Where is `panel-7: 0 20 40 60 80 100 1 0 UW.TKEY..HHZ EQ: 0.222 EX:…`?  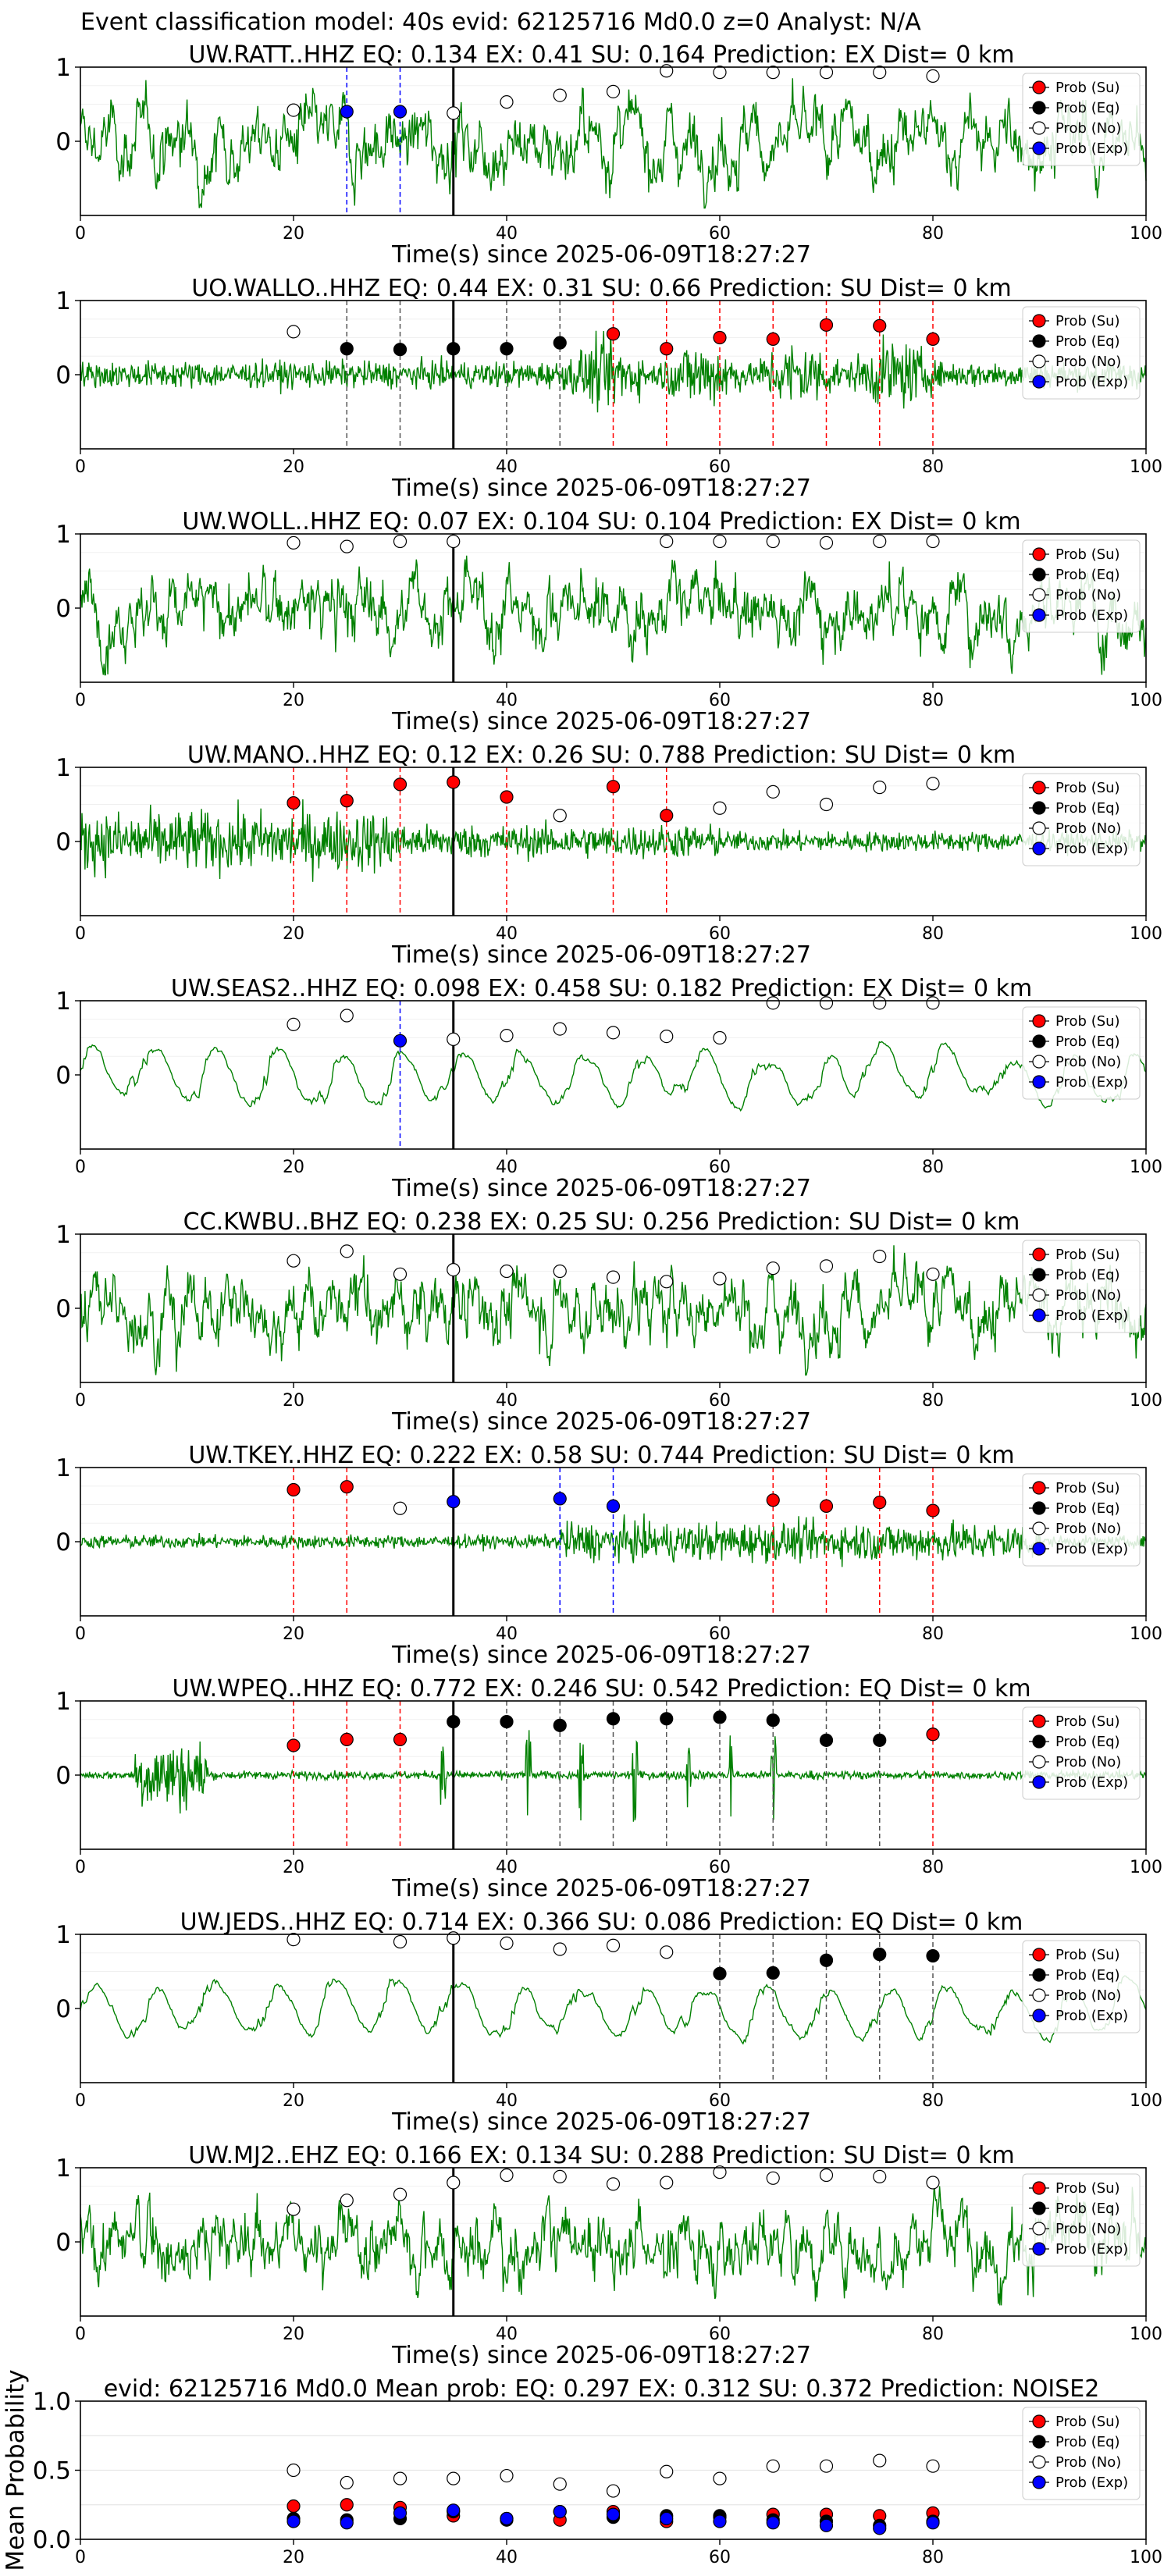 panel-7: 0 20 40 60 80 100 1 0 UW.TKEY..HHZ EQ: 0.222 EX:… is located at coordinates (608, 1555).